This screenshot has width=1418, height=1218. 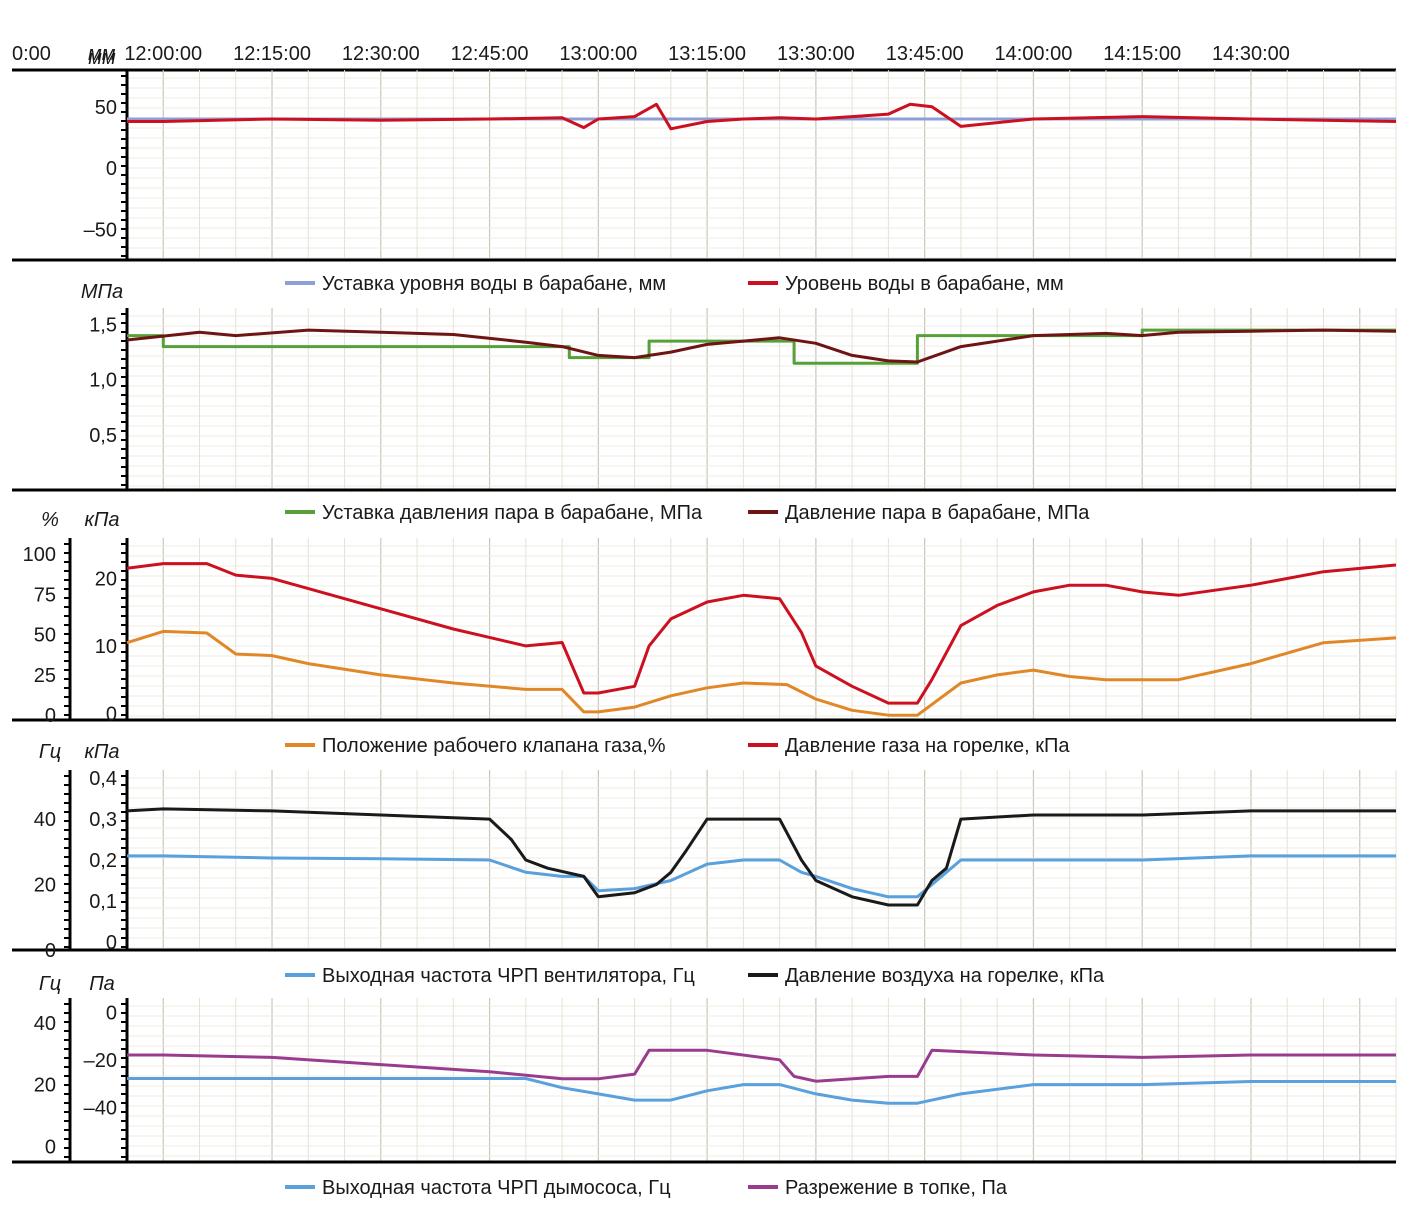 What do you see at coordinates (102, 984) in the screenshot?
I see `y-unit-label: Па` at bounding box center [102, 984].